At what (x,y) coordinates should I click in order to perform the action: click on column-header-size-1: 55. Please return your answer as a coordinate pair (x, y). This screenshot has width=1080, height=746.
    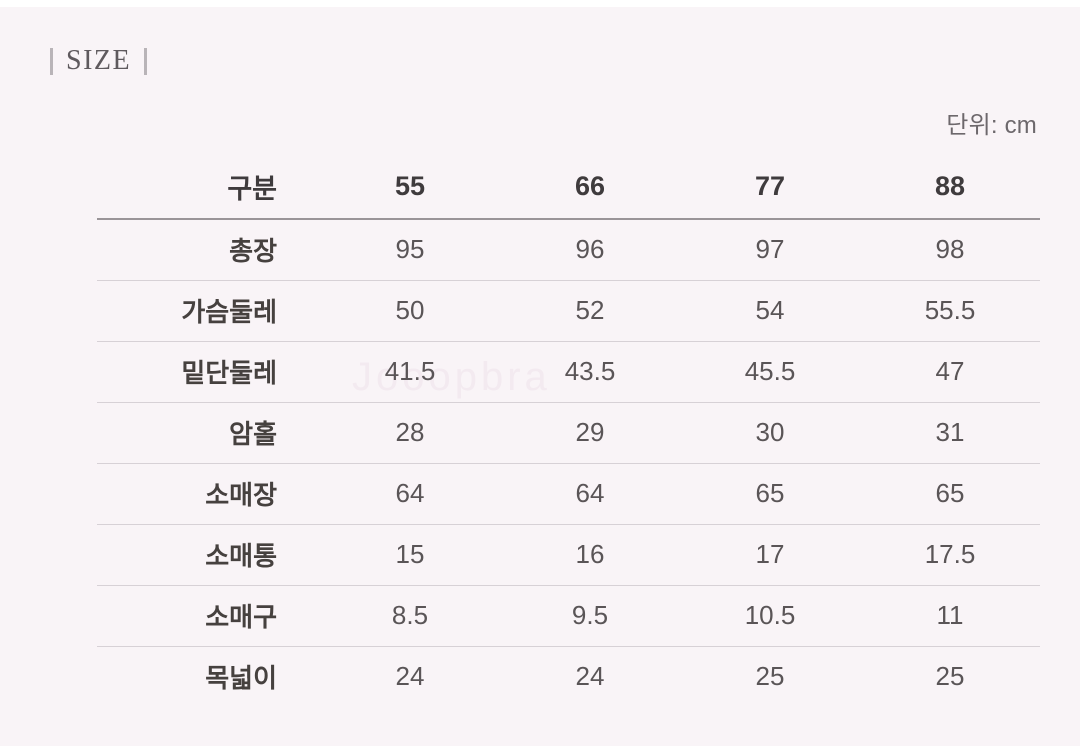
    Looking at the image, I should click on (410, 186).